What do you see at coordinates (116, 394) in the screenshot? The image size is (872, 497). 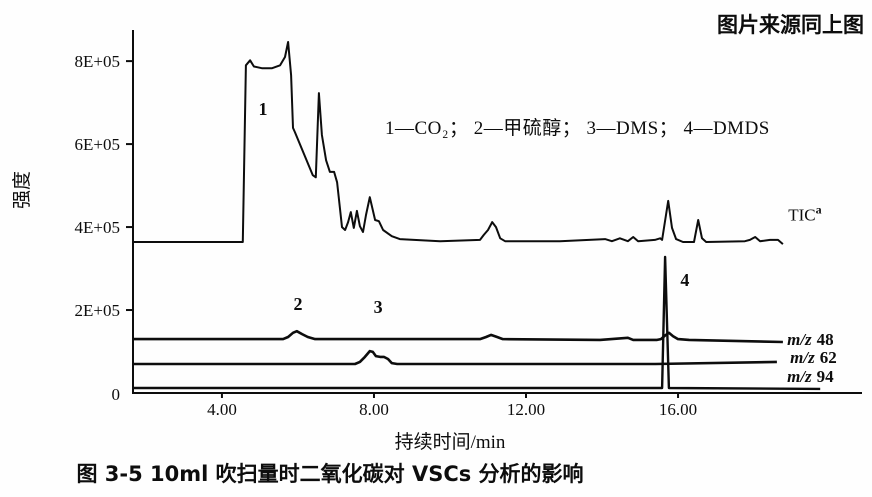 I see `y-tick-label: 0` at bounding box center [116, 394].